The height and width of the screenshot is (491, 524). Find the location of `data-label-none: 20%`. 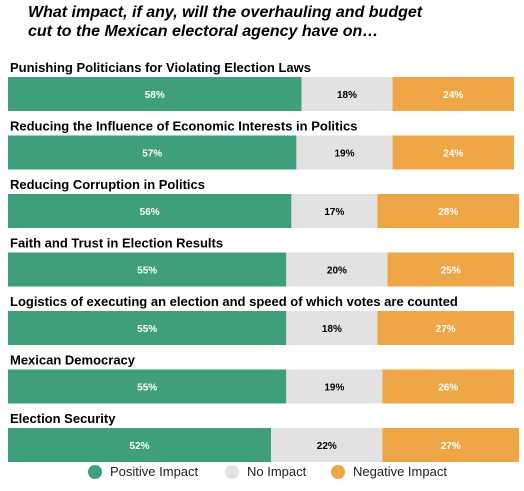

data-label-none: 20% is located at coordinates (337, 271).